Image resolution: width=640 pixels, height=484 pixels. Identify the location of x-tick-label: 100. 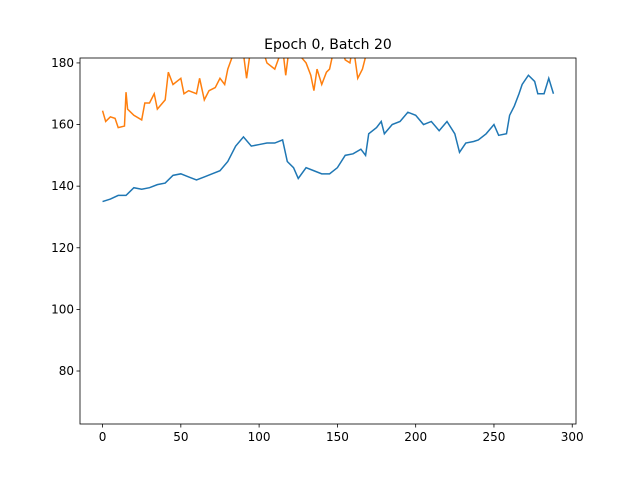
(259, 437).